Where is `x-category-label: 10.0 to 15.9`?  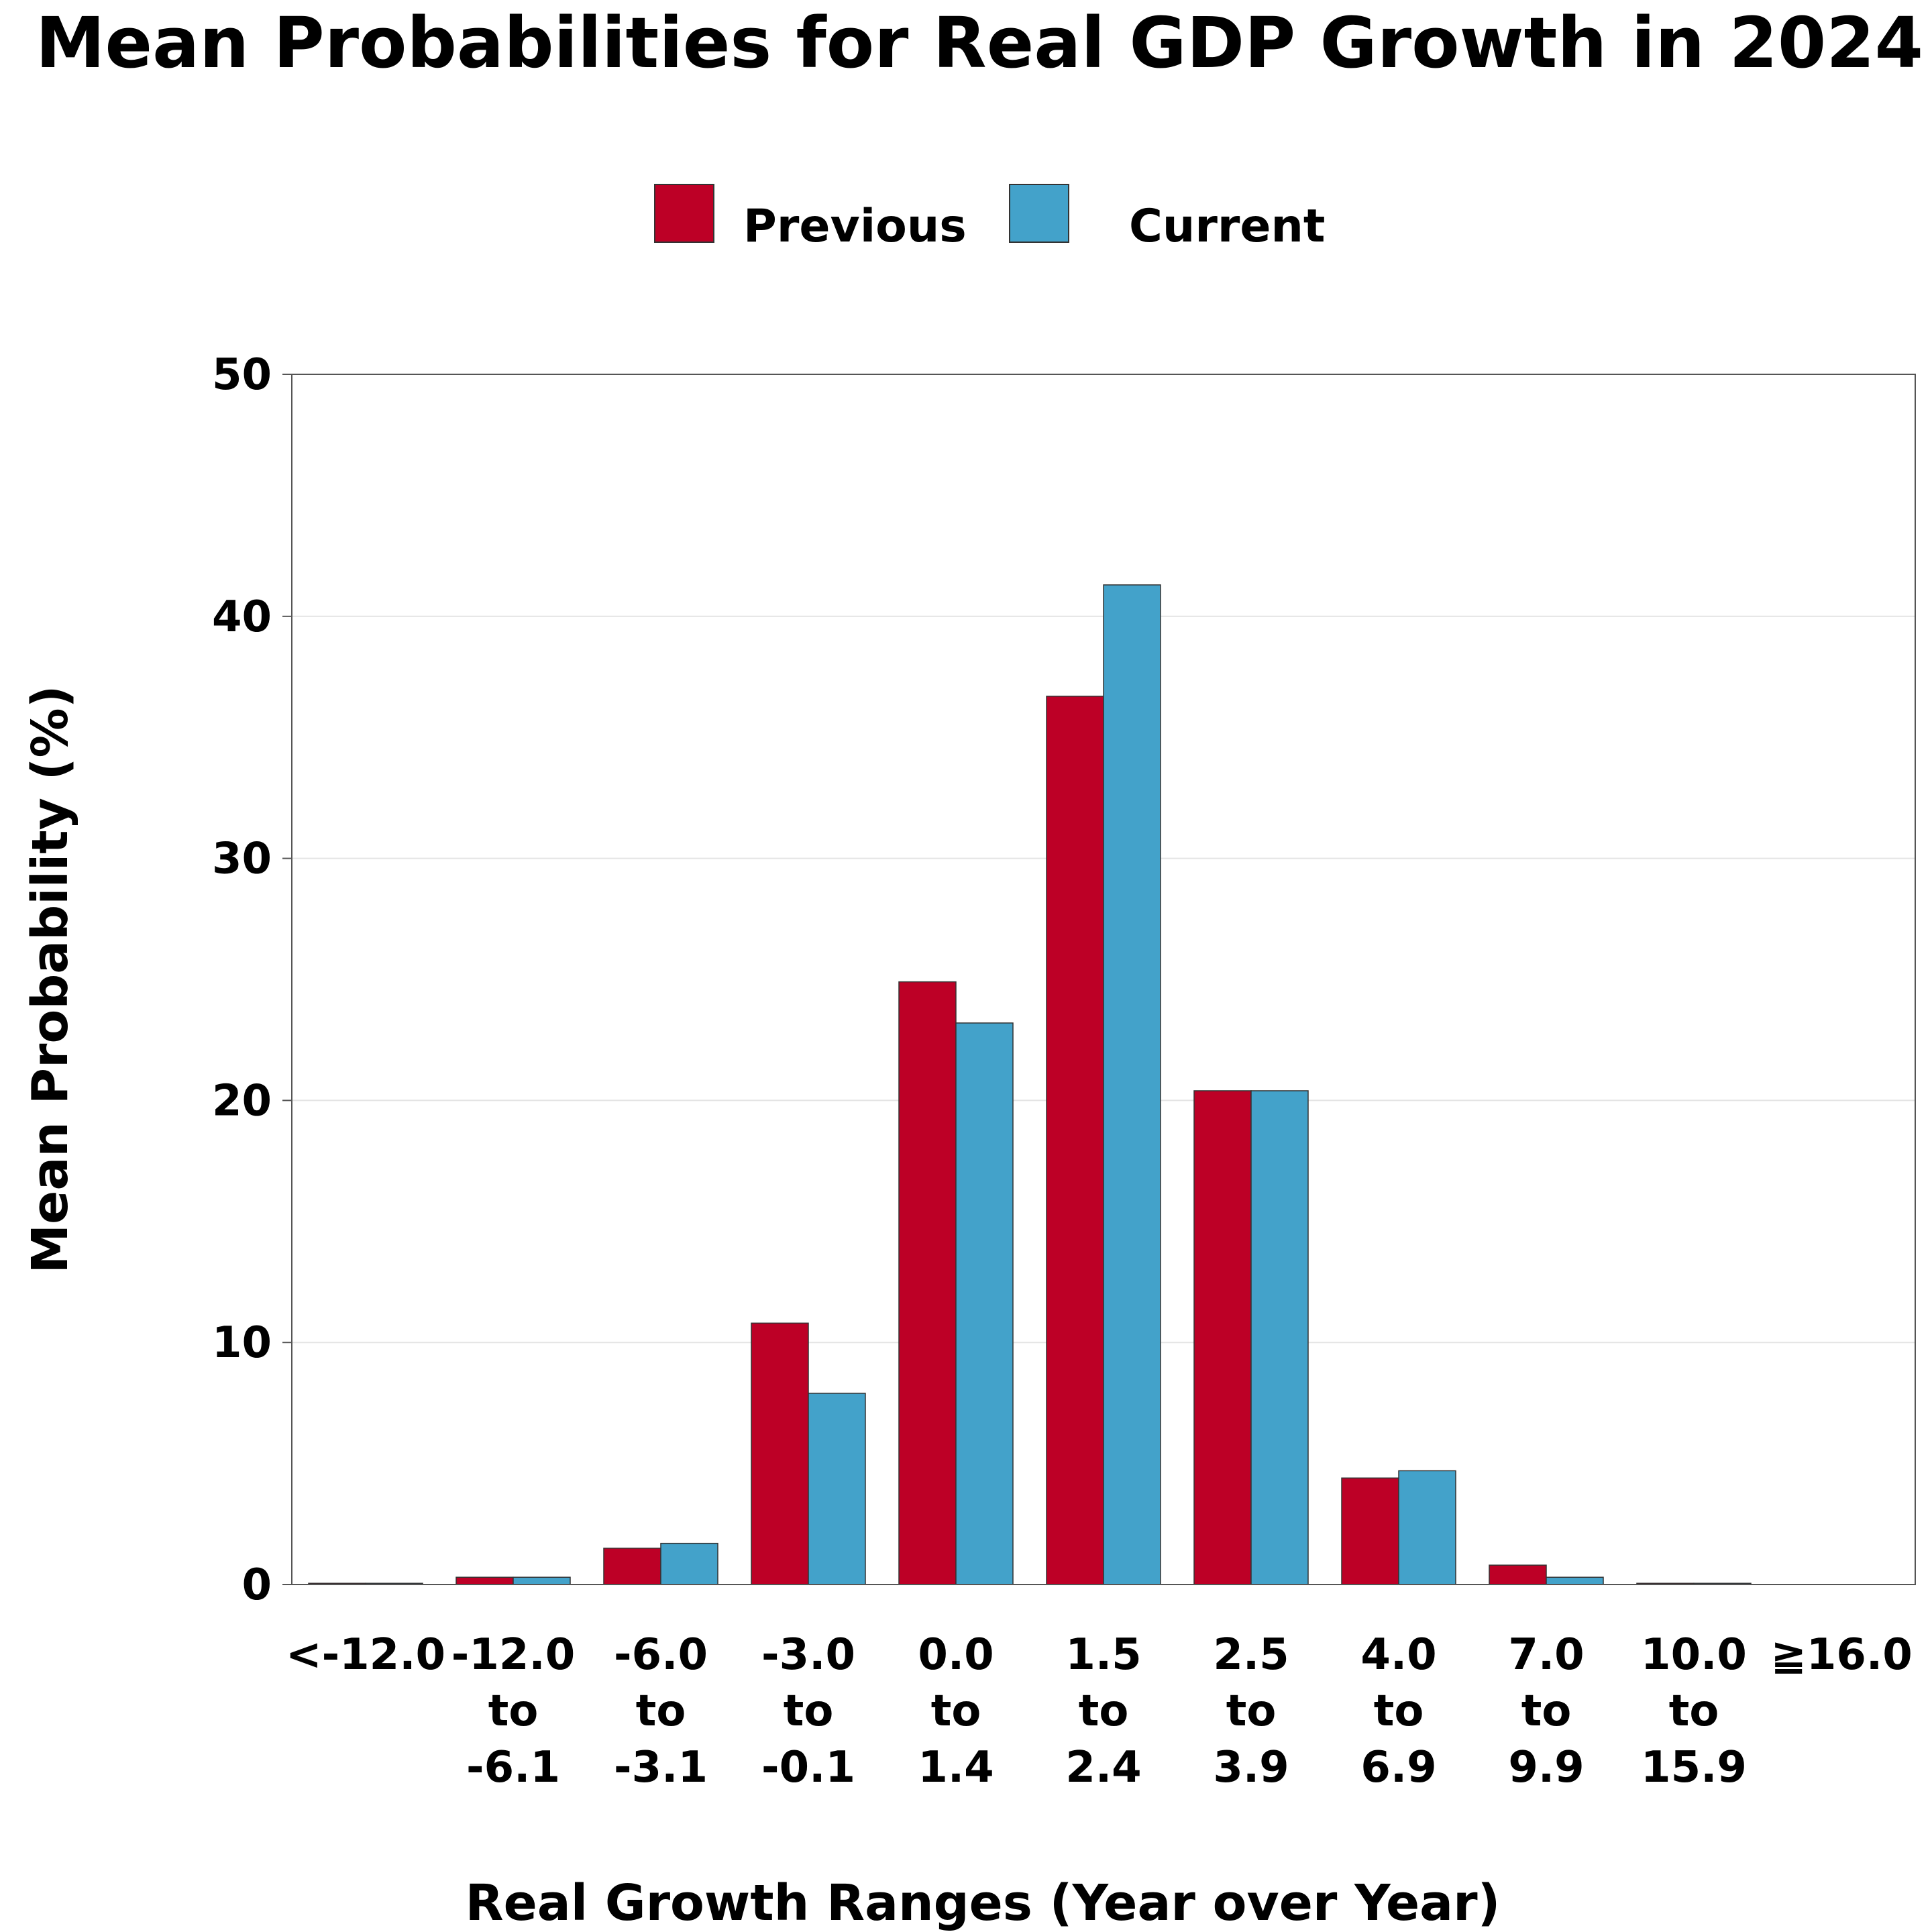 x-category-label: 10.0 to 15.9 is located at coordinates (1694, 1711).